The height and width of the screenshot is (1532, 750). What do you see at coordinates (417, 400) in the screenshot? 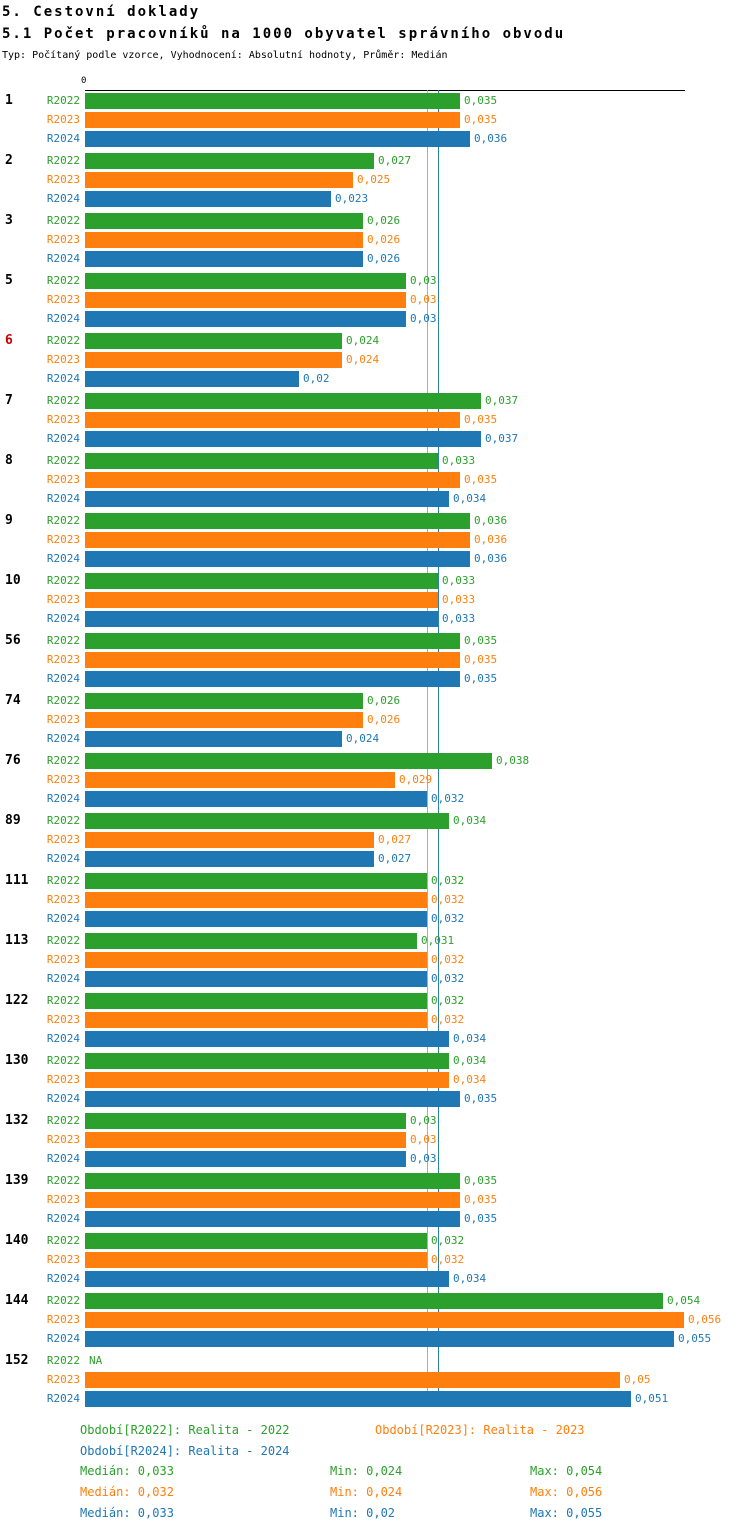
I see `bar-area: 0,037` at bounding box center [417, 400].